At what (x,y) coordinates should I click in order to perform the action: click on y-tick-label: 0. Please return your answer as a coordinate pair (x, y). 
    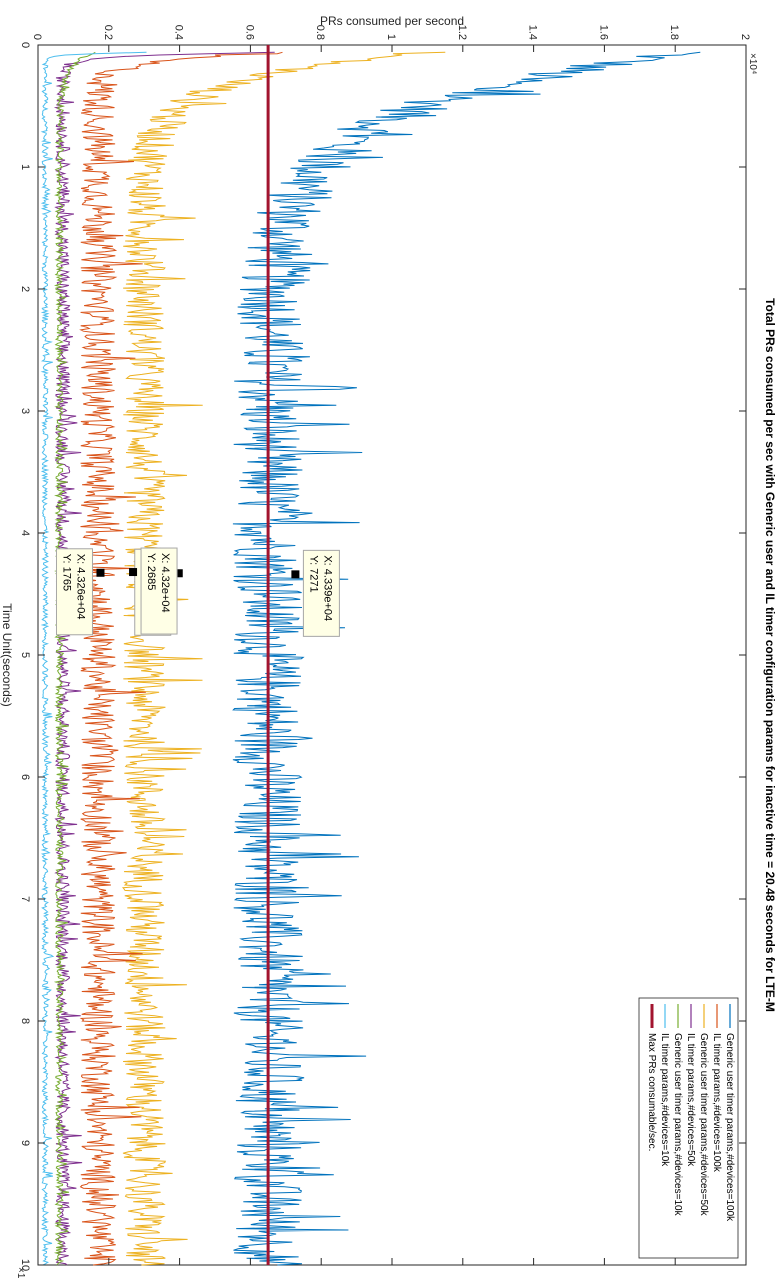
    Looking at the image, I should click on (37, 37).